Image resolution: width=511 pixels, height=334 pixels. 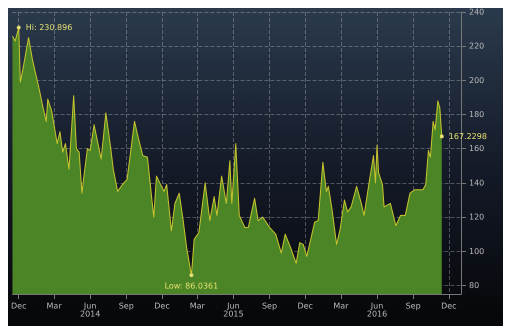 What do you see at coordinates (467, 136) in the screenshot?
I see `annotation: 167.2298` at bounding box center [467, 136].